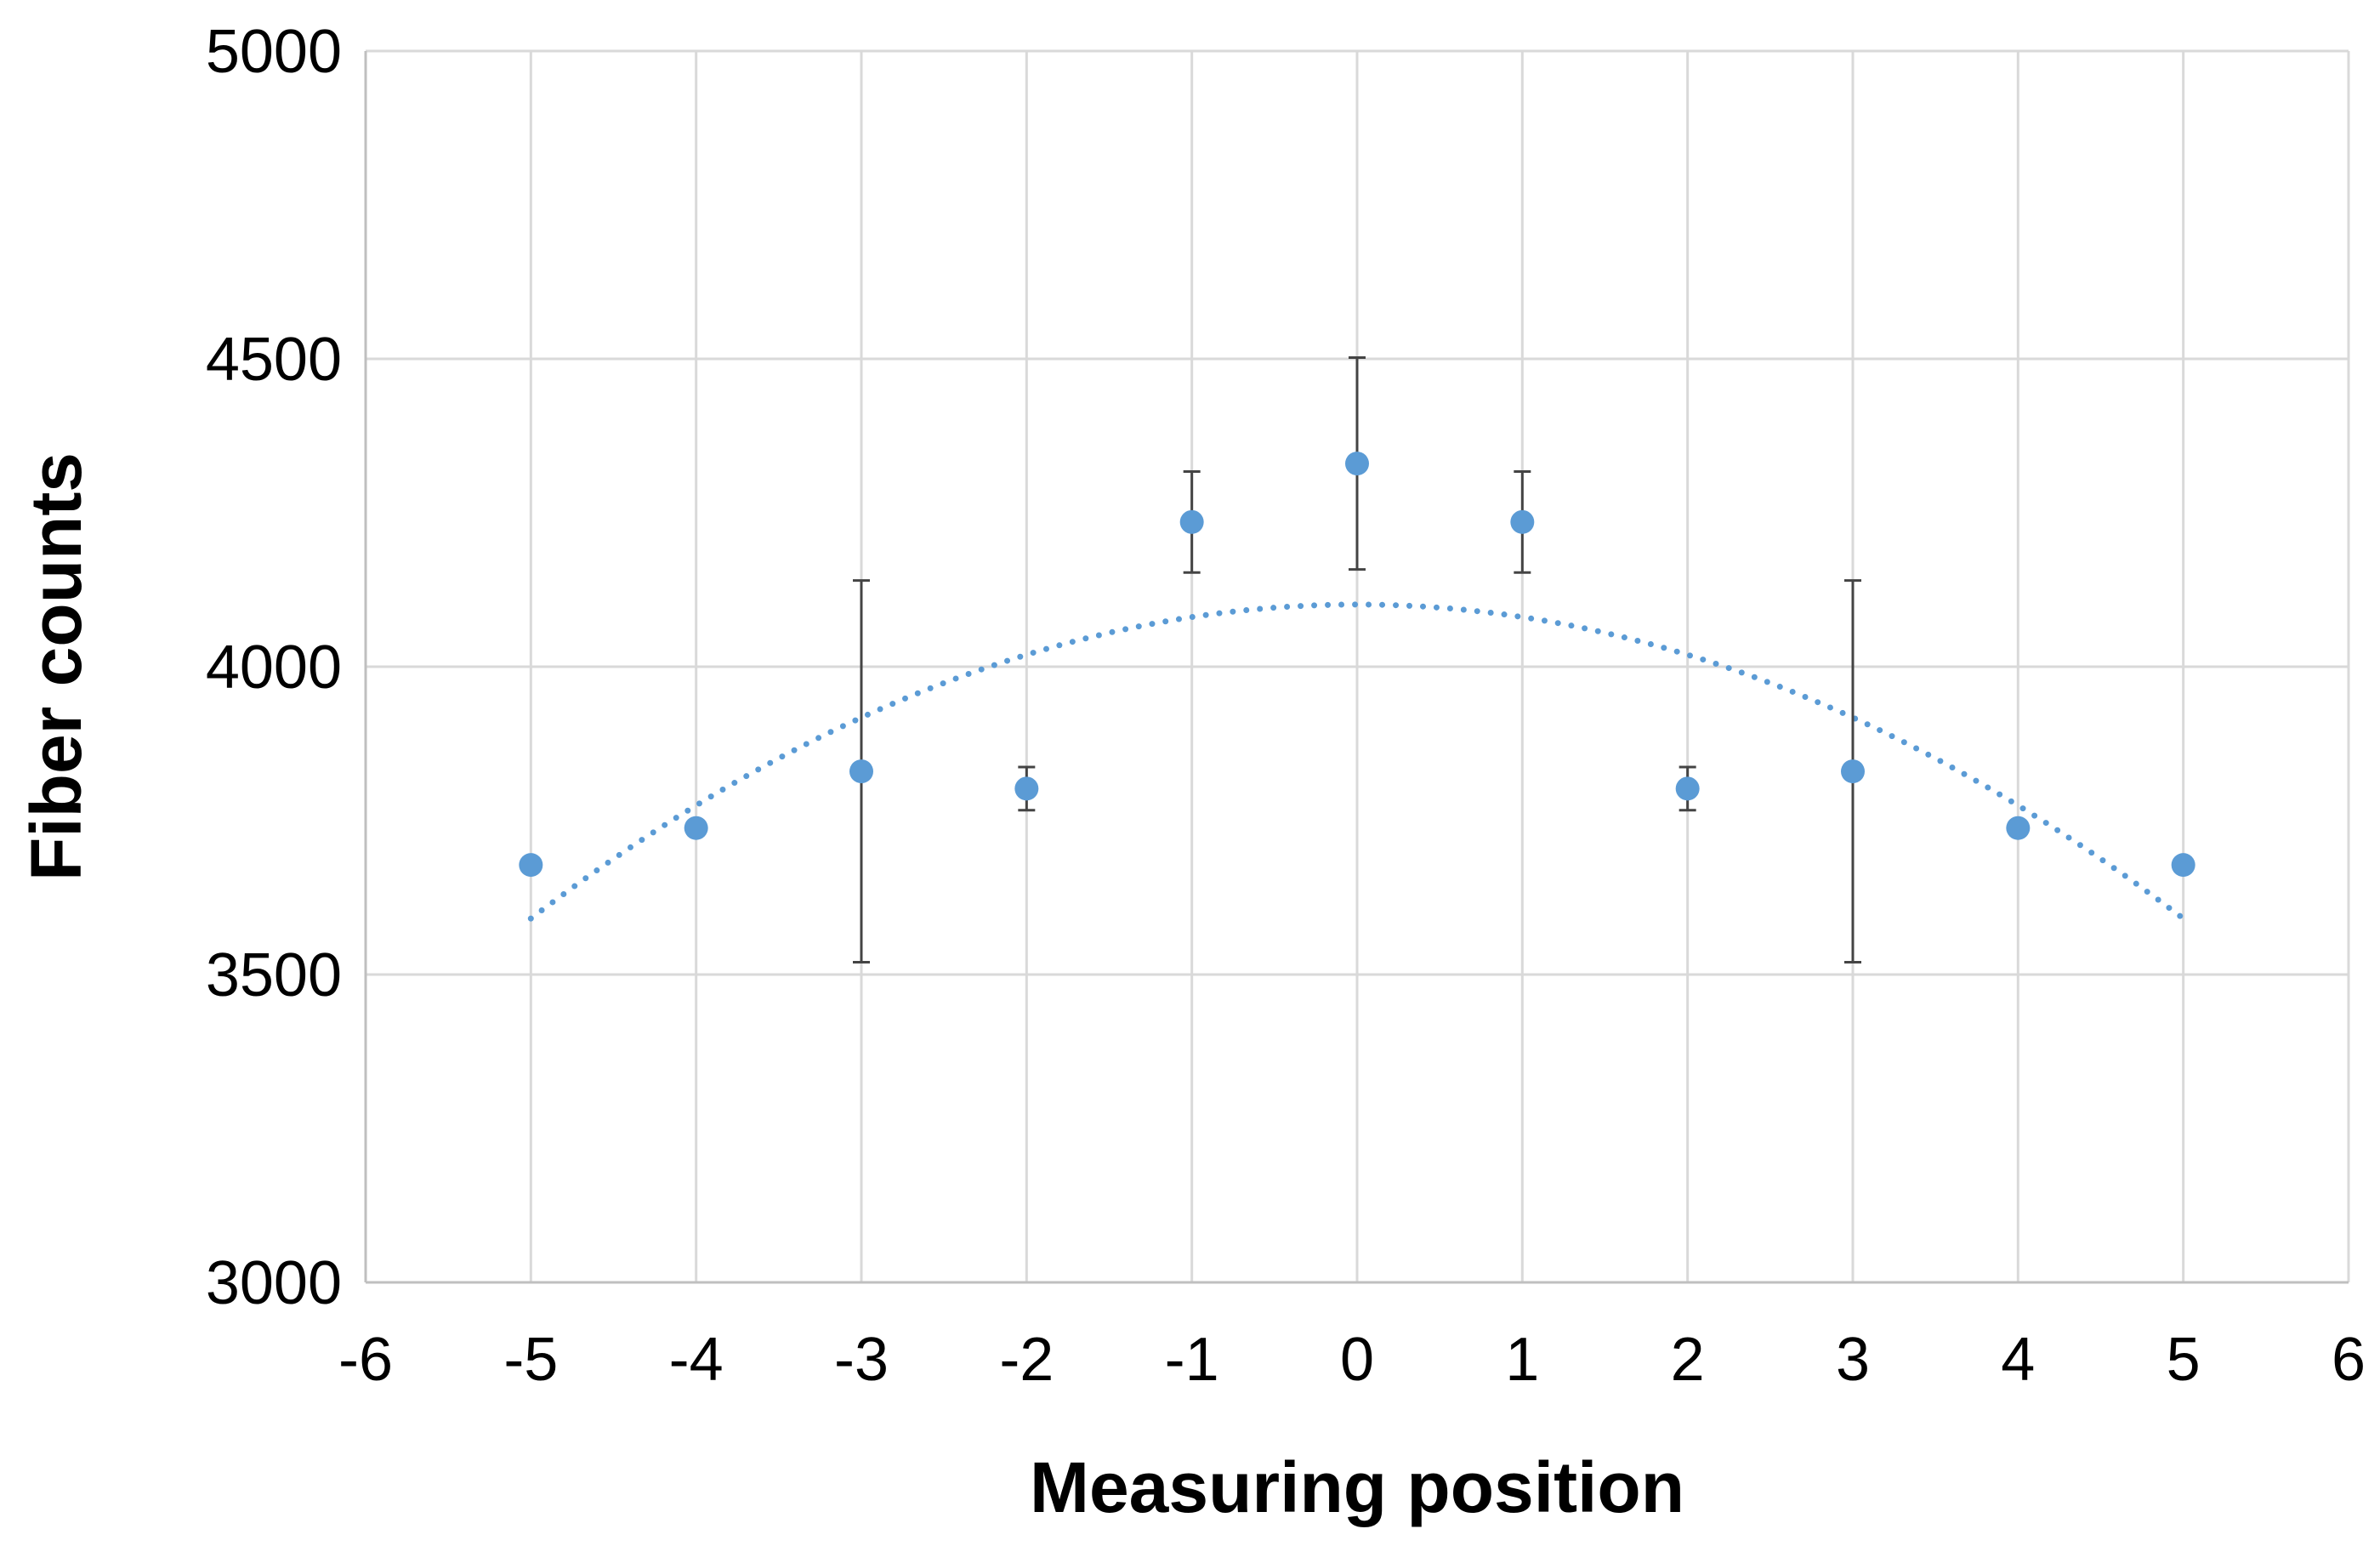 This screenshot has width=2380, height=1546. Describe the element at coordinates (56, 666) in the screenshot. I see `y-axis-title: Fiber counts` at that location.